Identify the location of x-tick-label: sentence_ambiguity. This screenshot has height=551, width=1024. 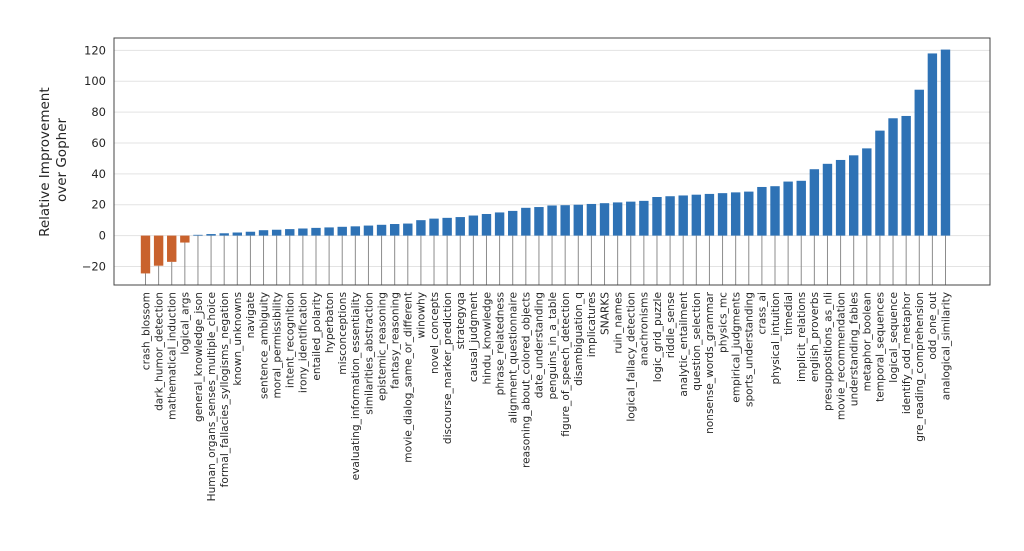
(264, 345).